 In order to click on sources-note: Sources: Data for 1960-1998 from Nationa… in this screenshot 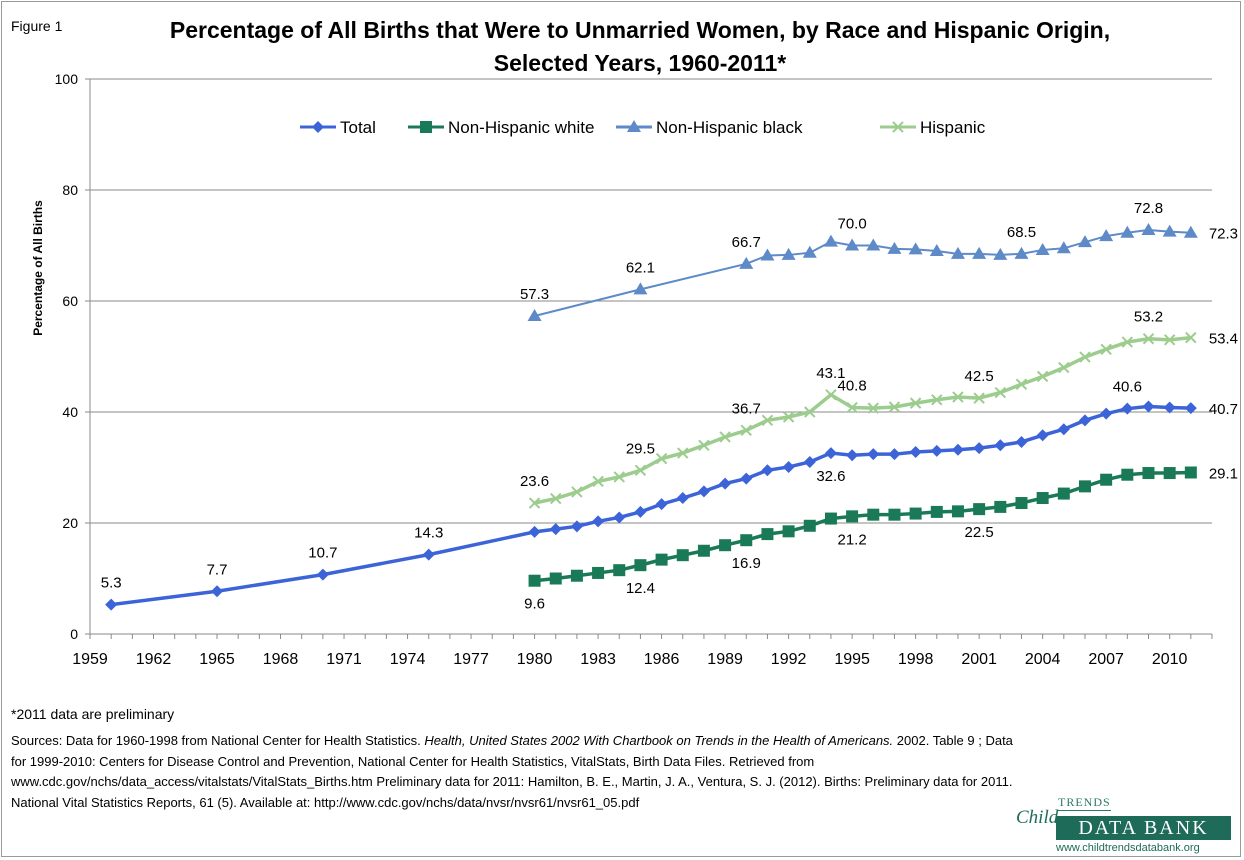, I will do `click(516, 772)`.